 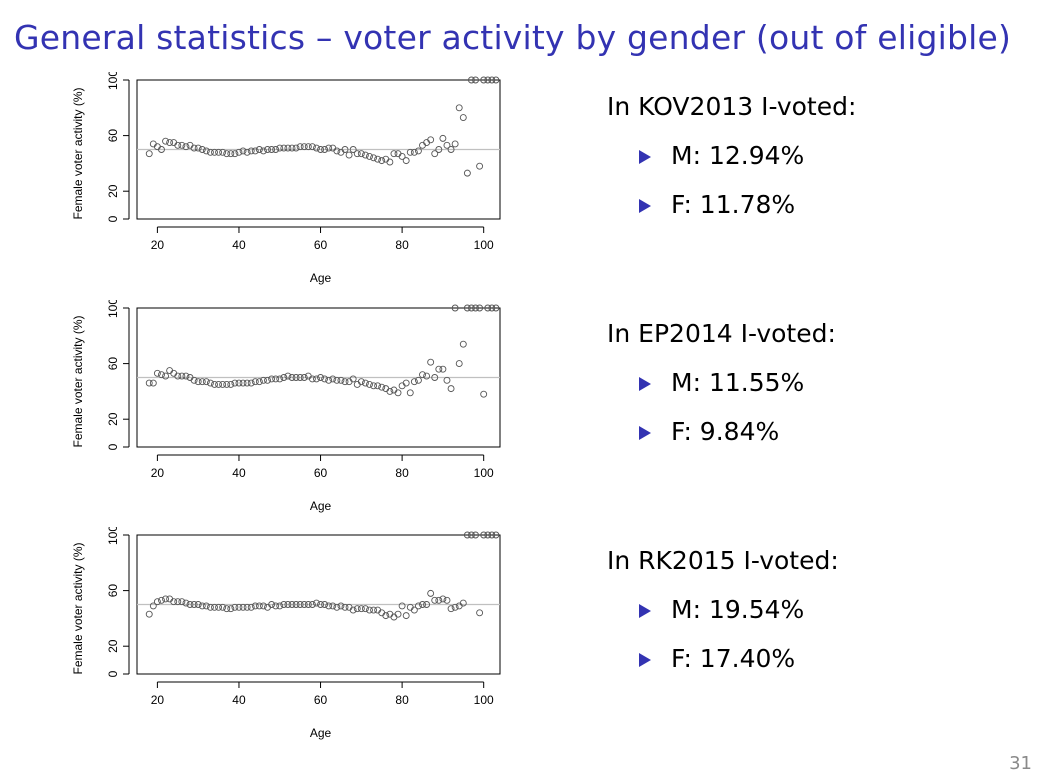 What do you see at coordinates (158, 473) in the screenshot?
I see `x-tick-label: 20` at bounding box center [158, 473].